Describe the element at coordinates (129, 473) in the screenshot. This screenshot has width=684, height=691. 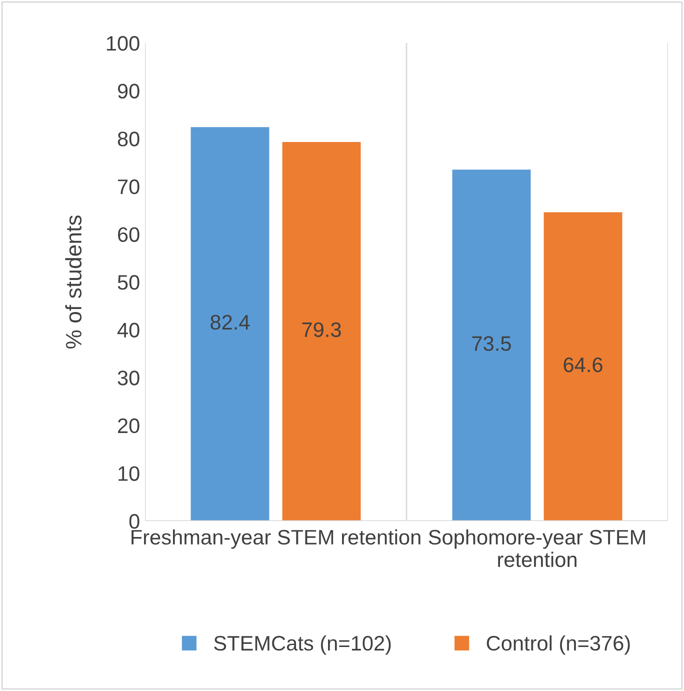
I see `y-tick-label: 10` at that location.